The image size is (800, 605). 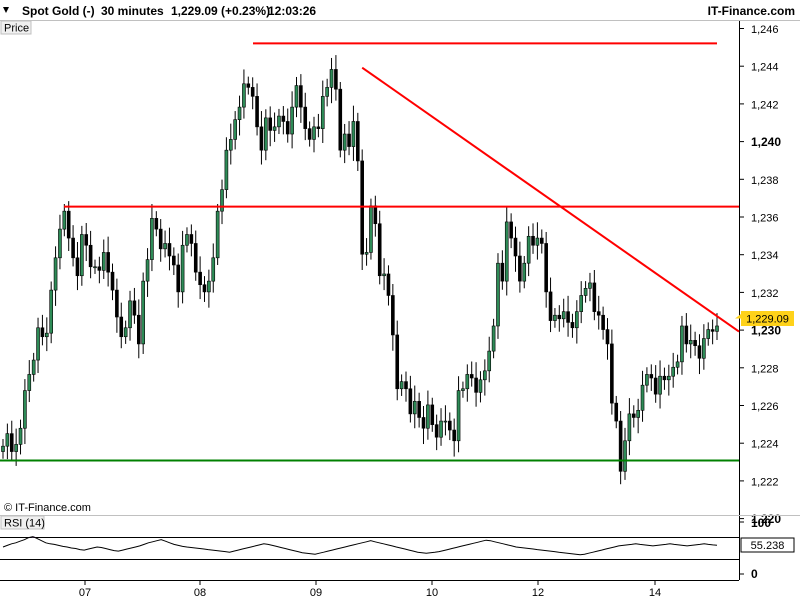 I want to click on price-tick-label: 1,234, so click(x=765, y=256).